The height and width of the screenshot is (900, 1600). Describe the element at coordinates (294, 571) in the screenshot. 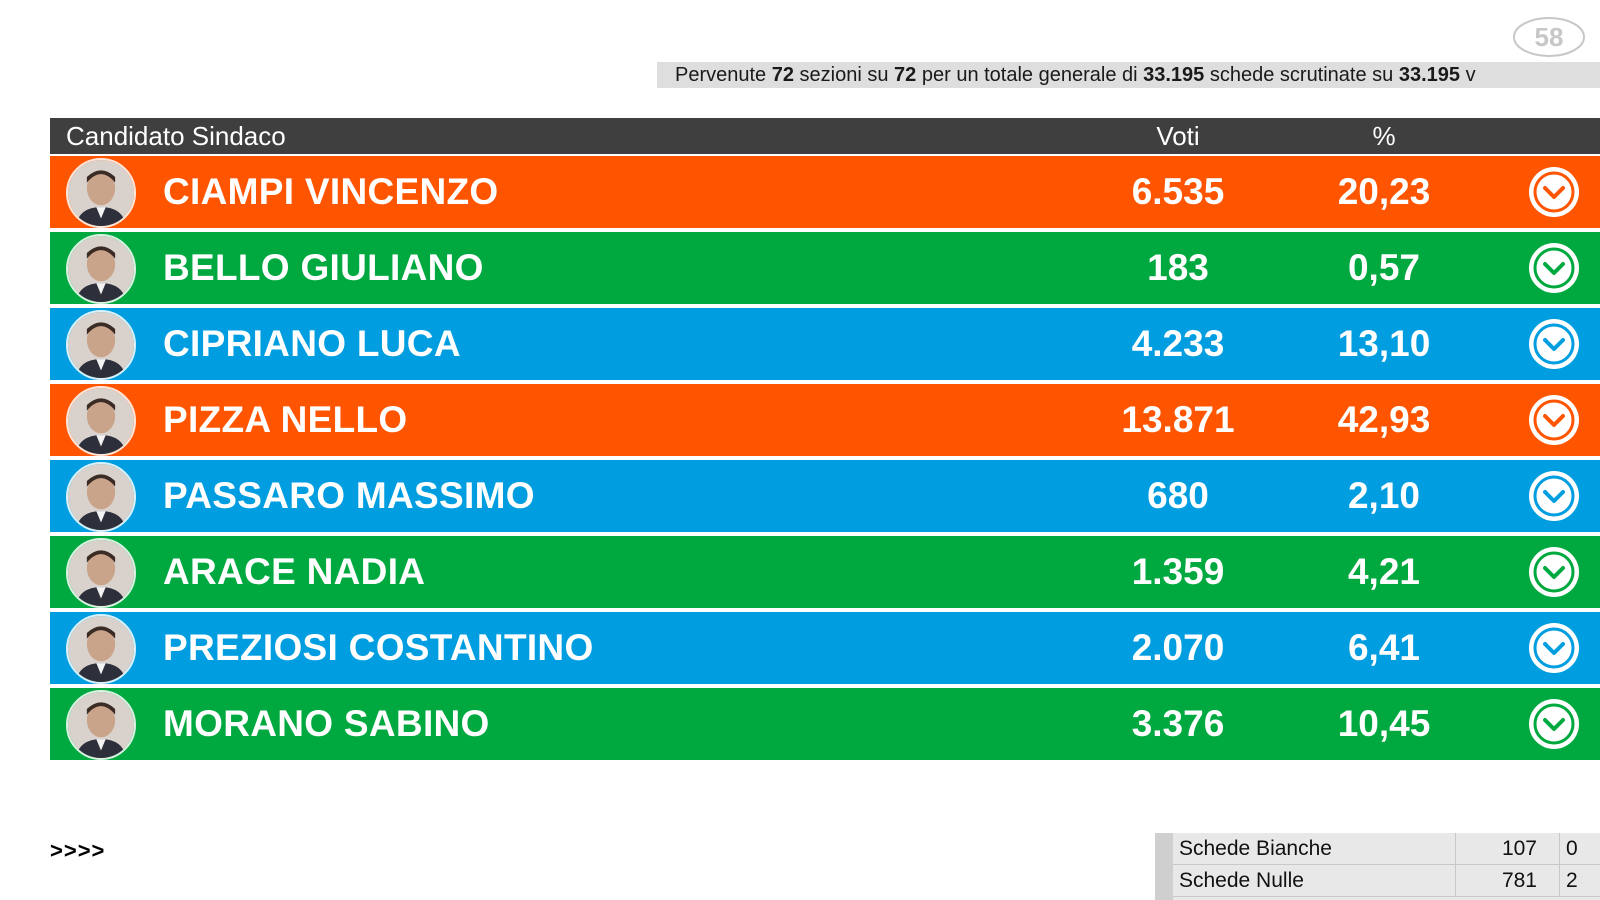

I see `candidate-name: ARACE NADIA` at that location.